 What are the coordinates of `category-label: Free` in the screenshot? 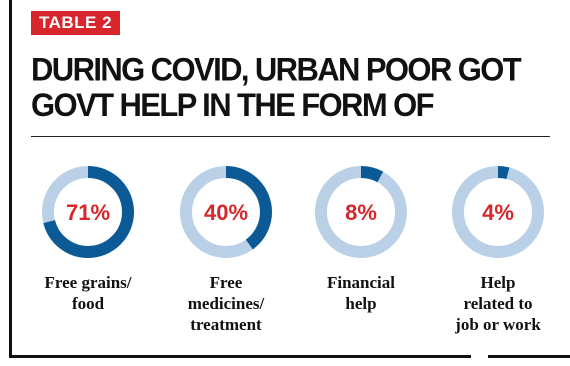 It's located at (226, 282).